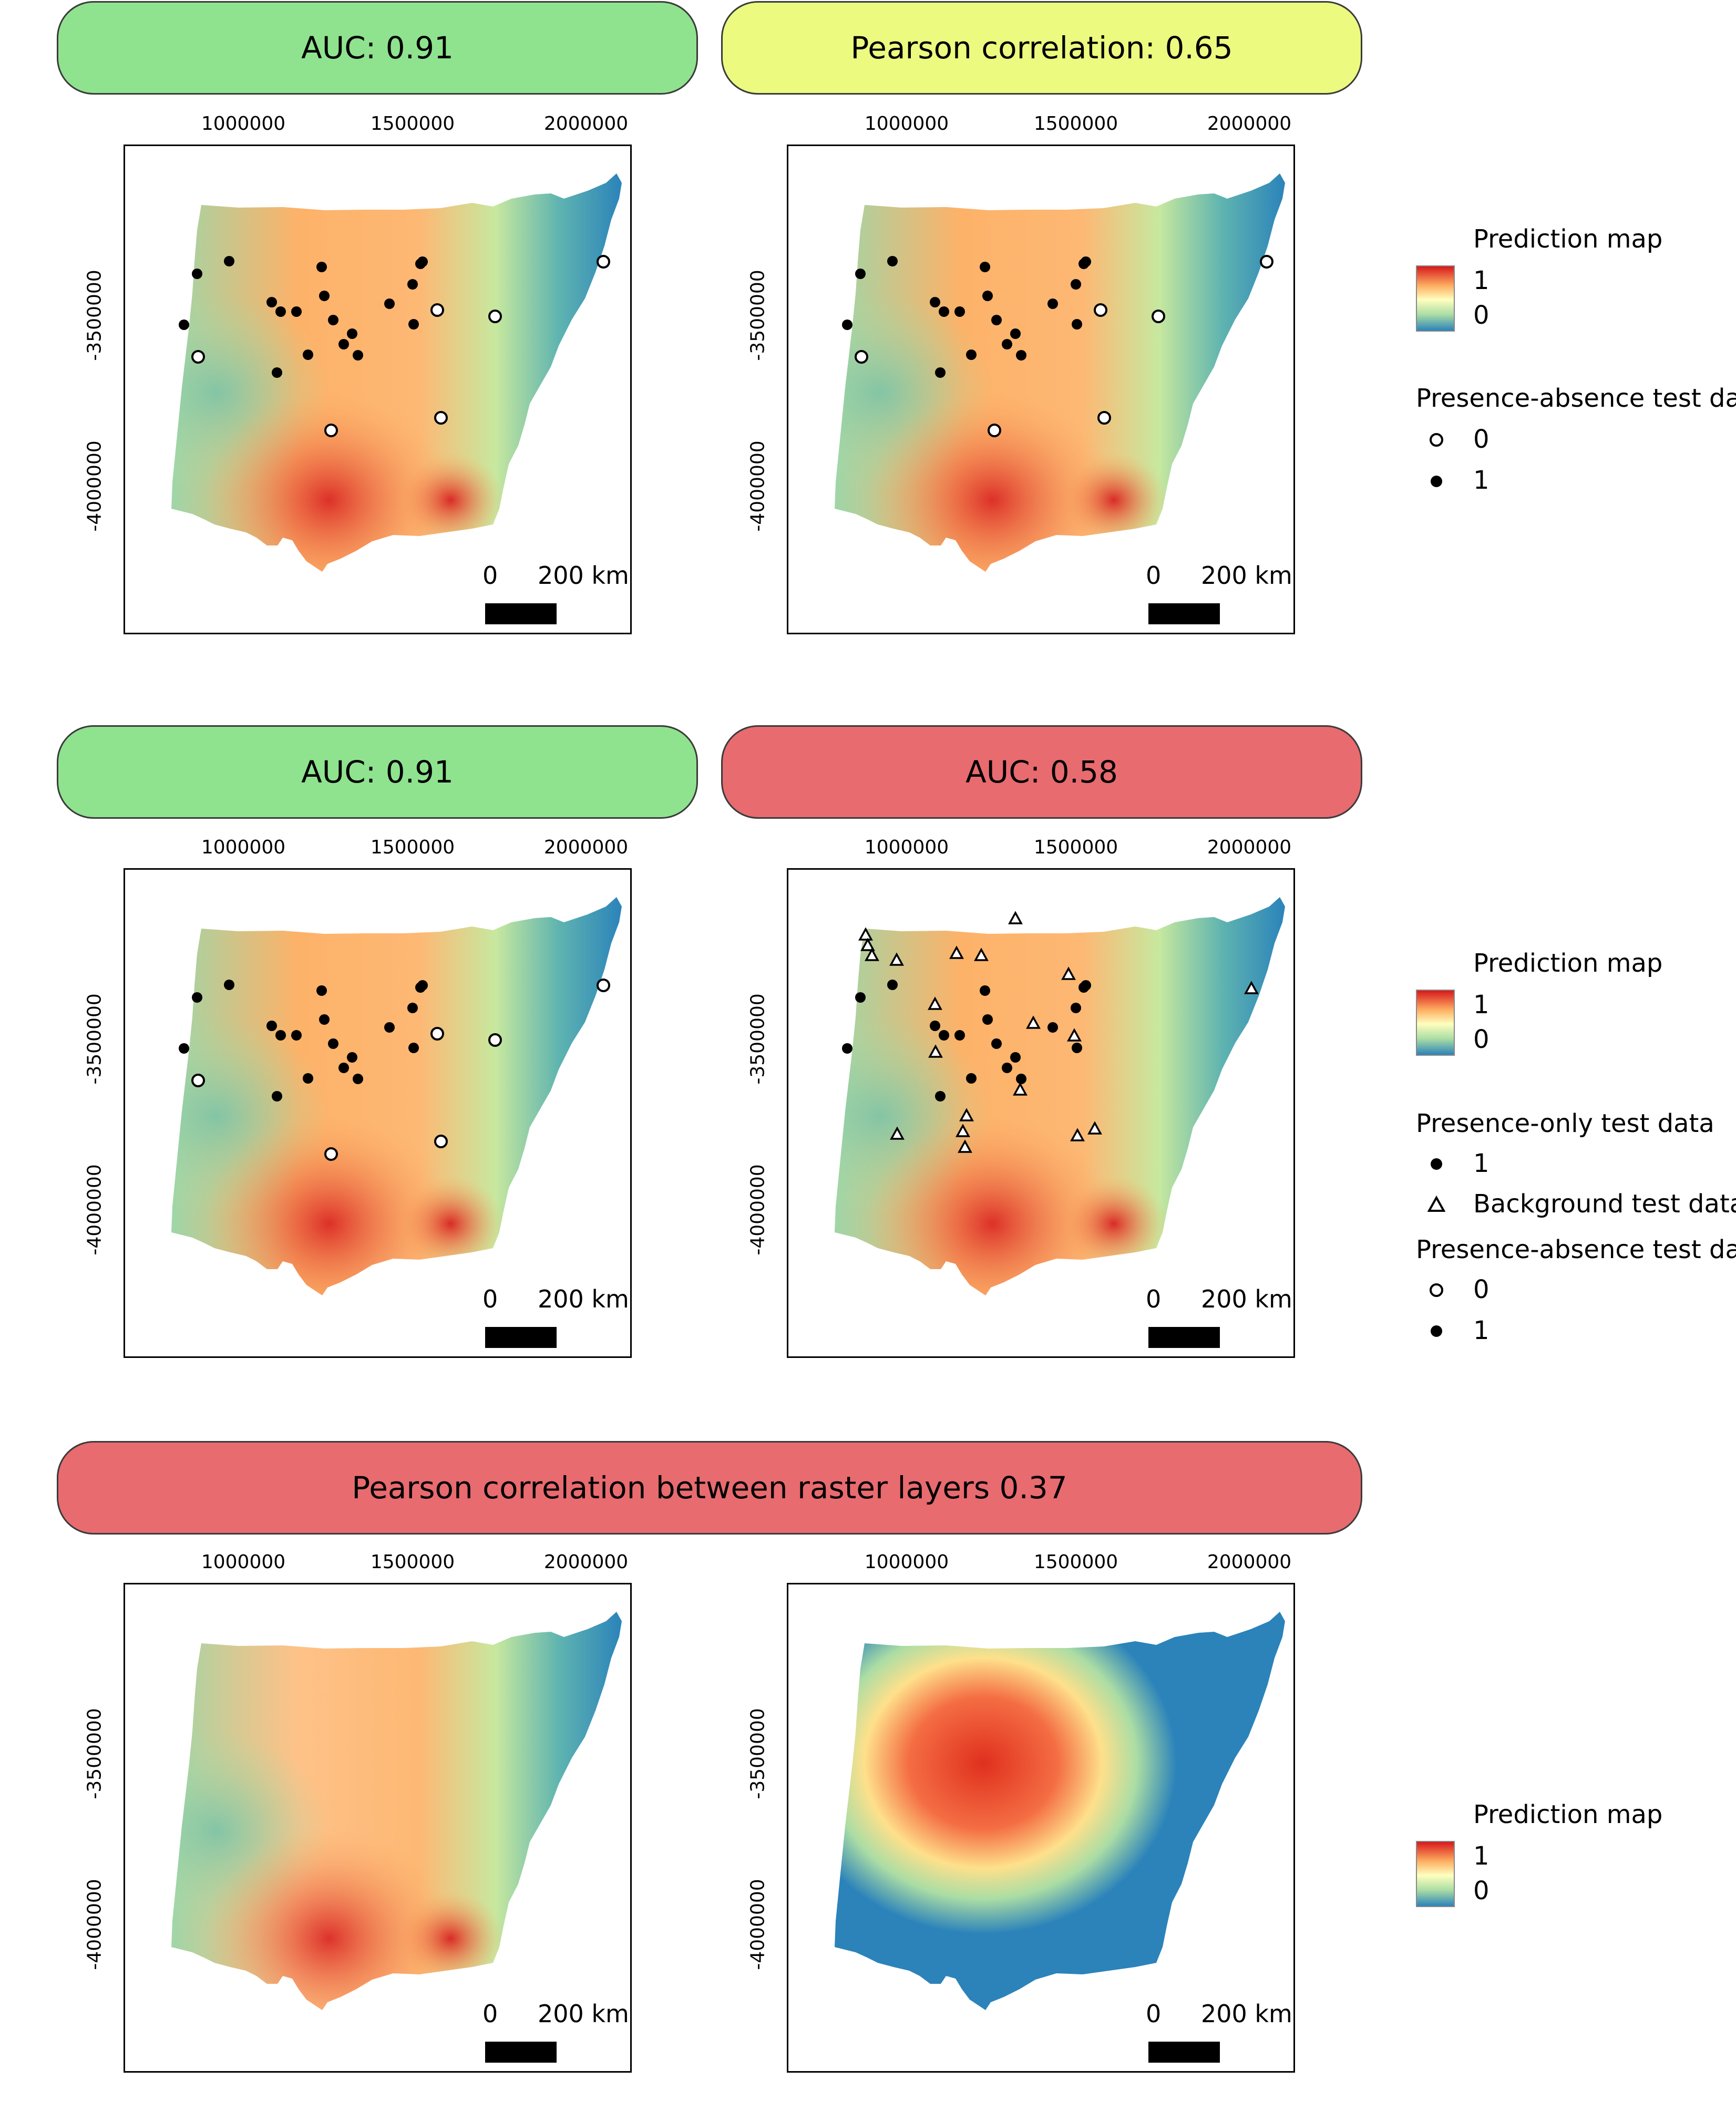 This screenshot has height=2121, width=1736. I want to click on prediction-map-legend-title-3: Prediction map, so click(1568, 1814).